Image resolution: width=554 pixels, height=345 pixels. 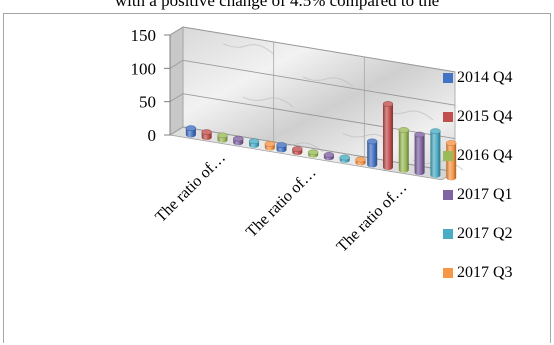 I want to click on y-axis-ticks: 0 50 100 150, so click(x=151, y=85).